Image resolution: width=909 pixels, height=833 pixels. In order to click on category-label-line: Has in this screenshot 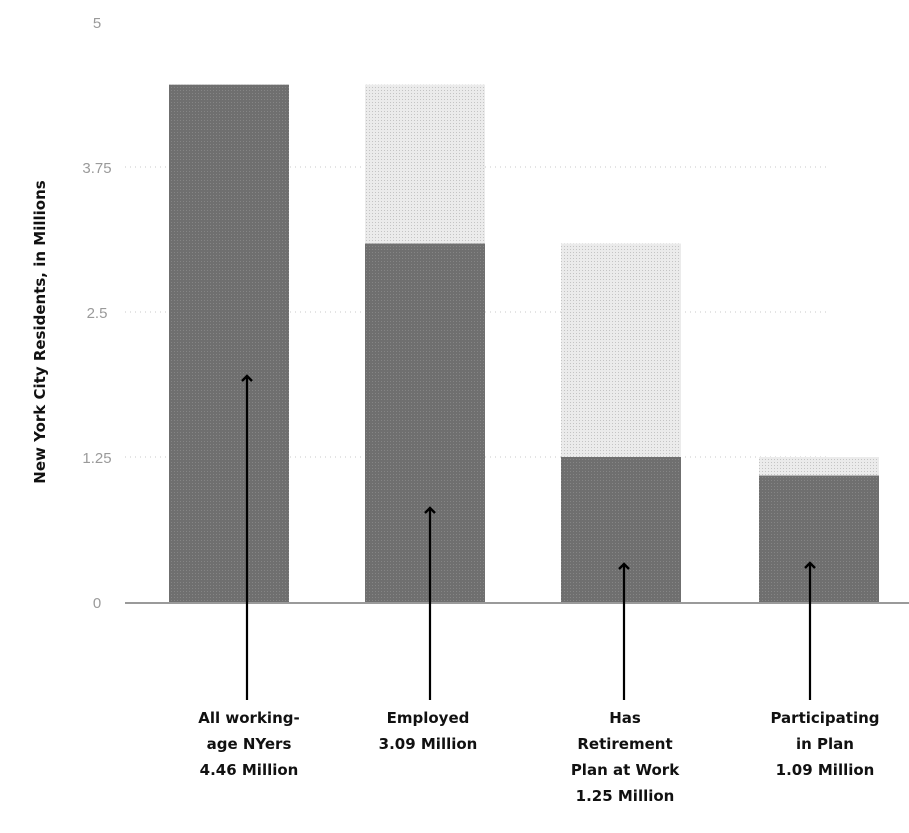, I will do `click(625, 718)`.